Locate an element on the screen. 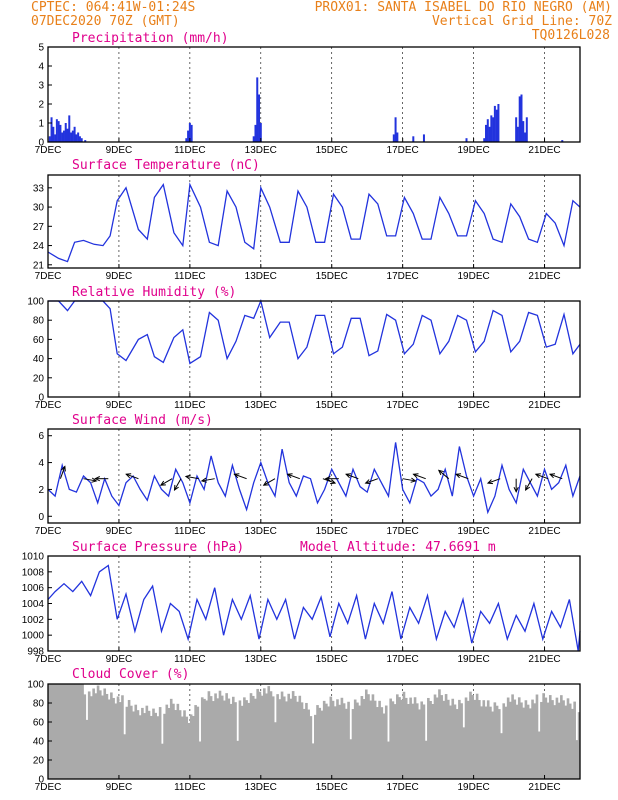 The image size is (618, 800). x-tick-label-cloud: 19DEC is located at coordinates (473, 787).